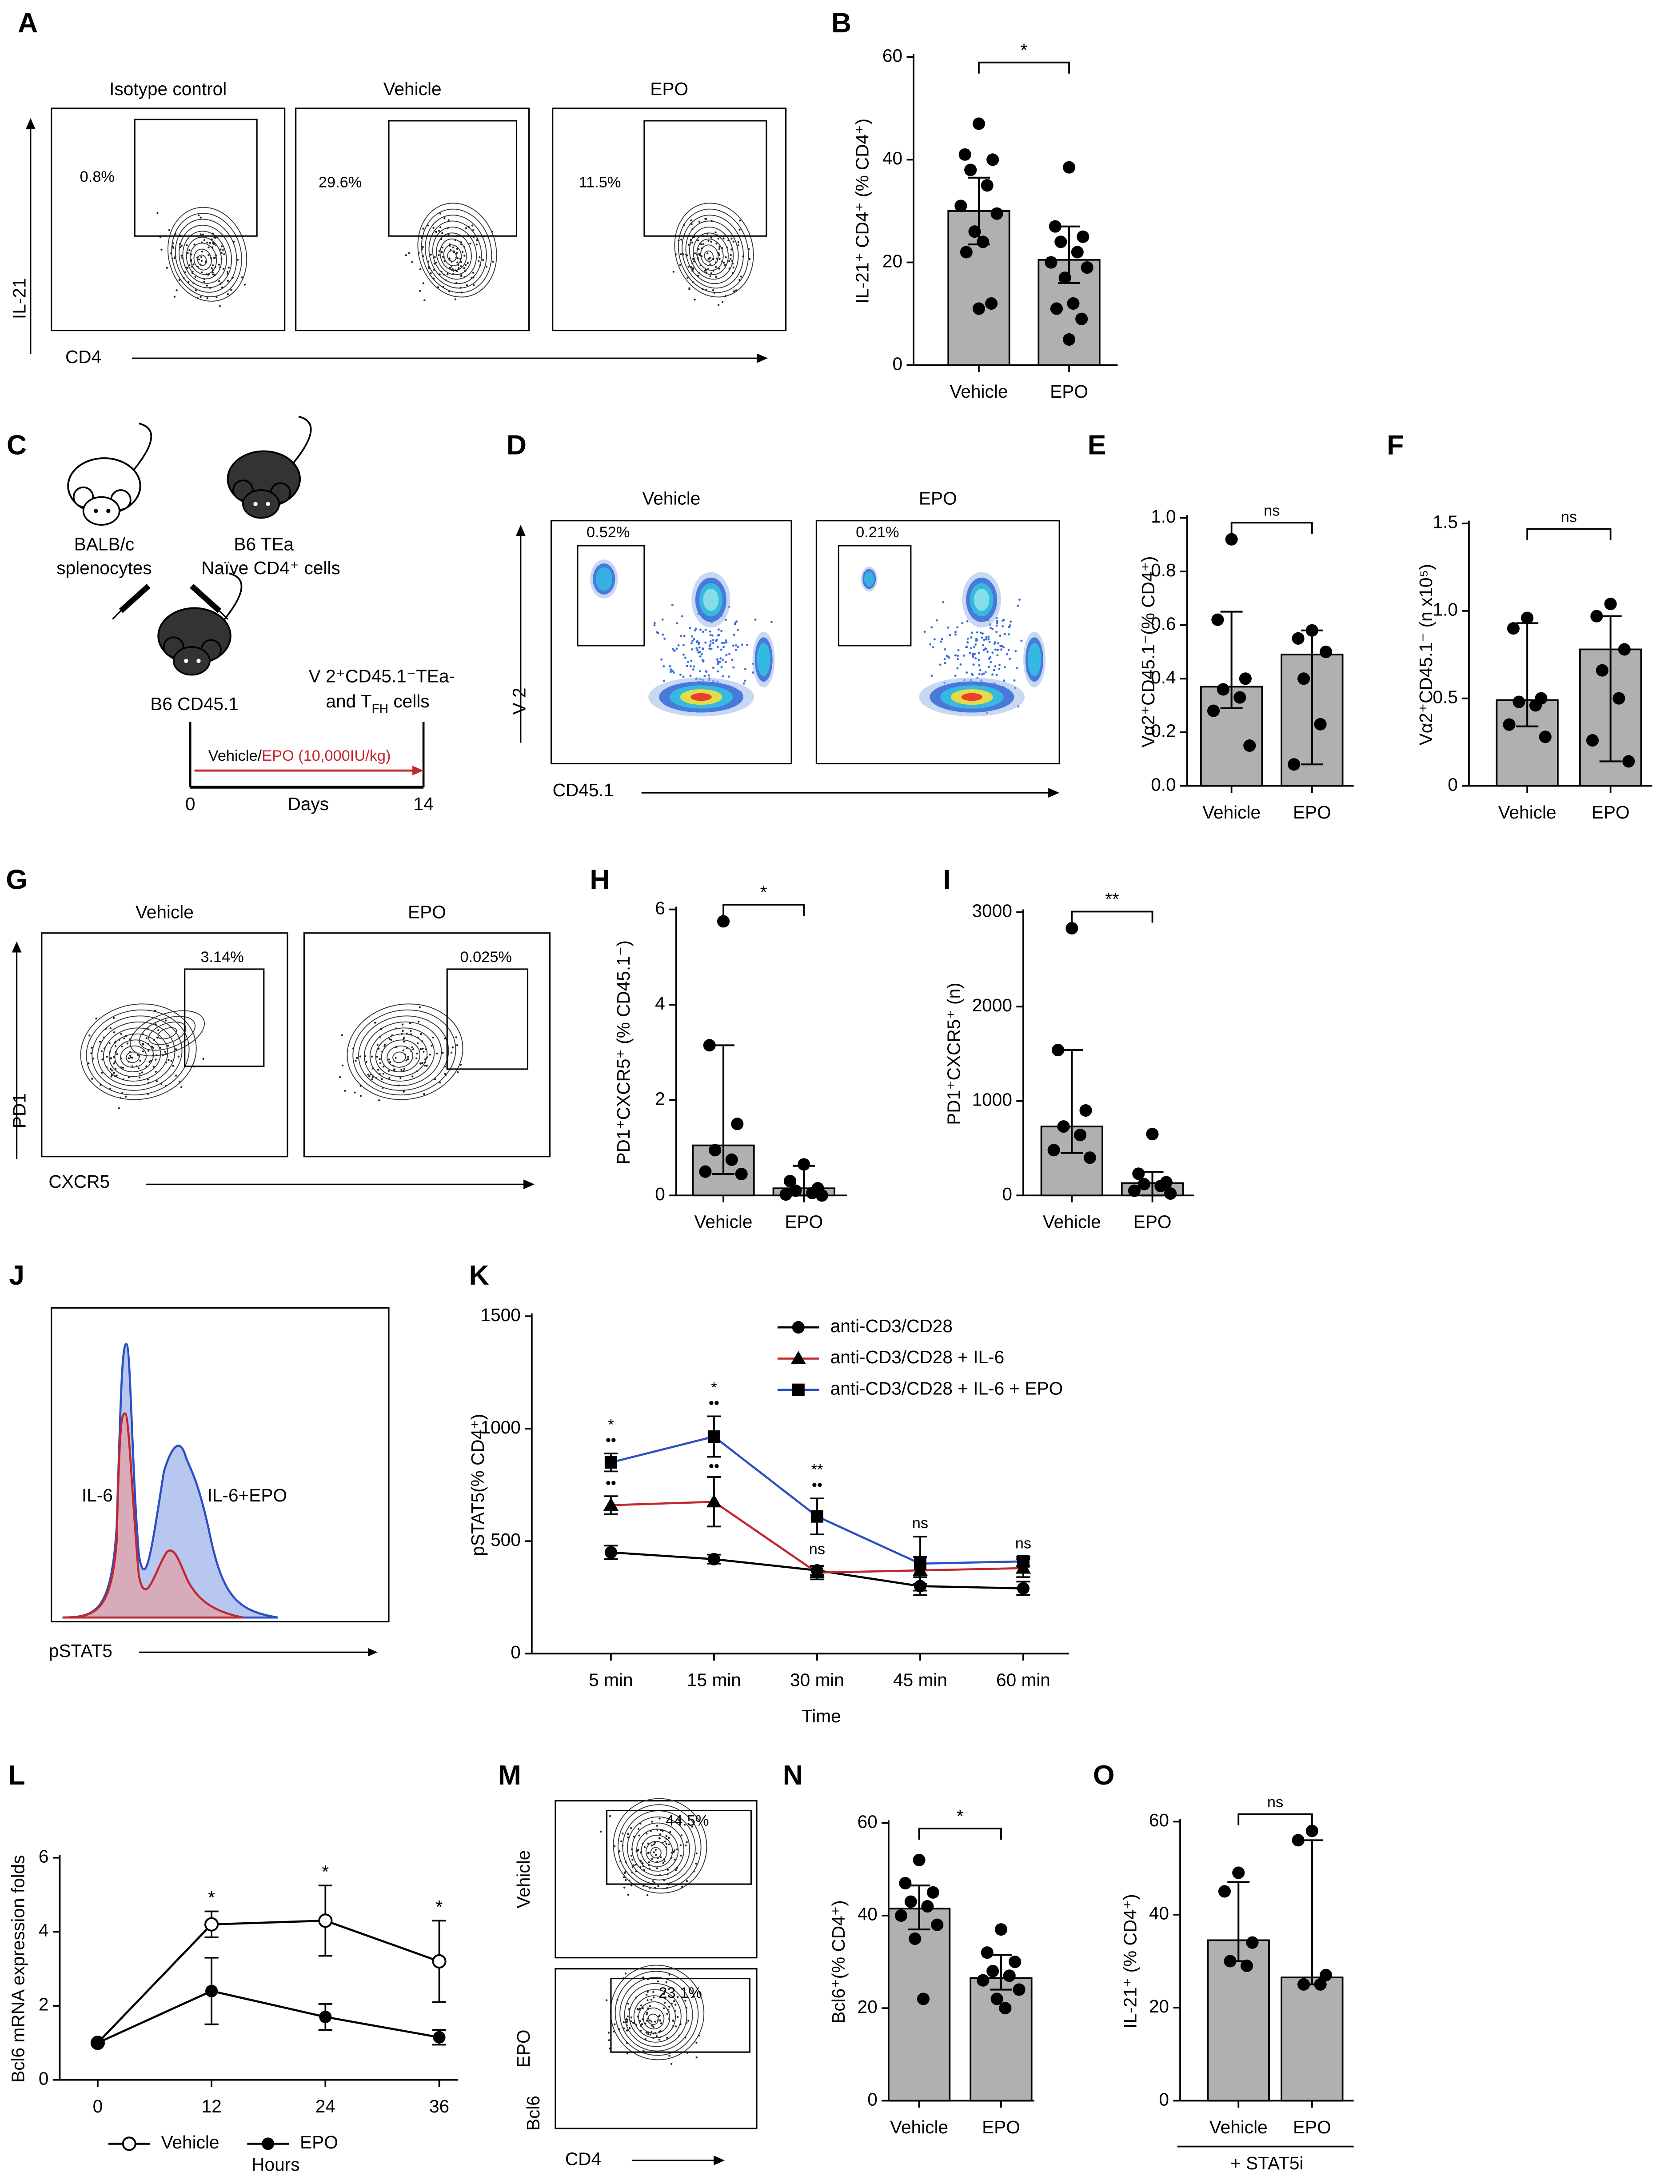  Describe the element at coordinates (206, 598) in the screenshot. I see `syringe` at that location.